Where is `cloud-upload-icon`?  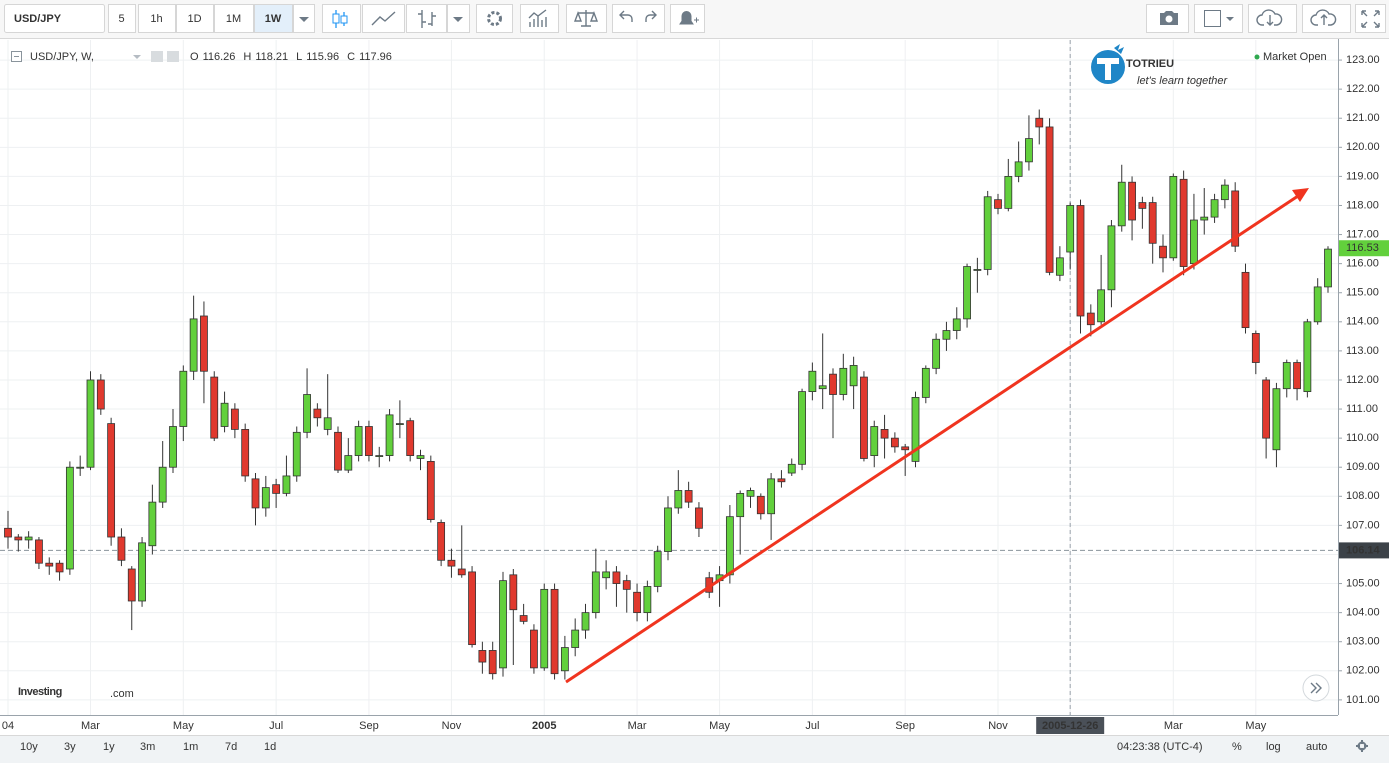 cloud-upload-icon is located at coordinates (1323, 17).